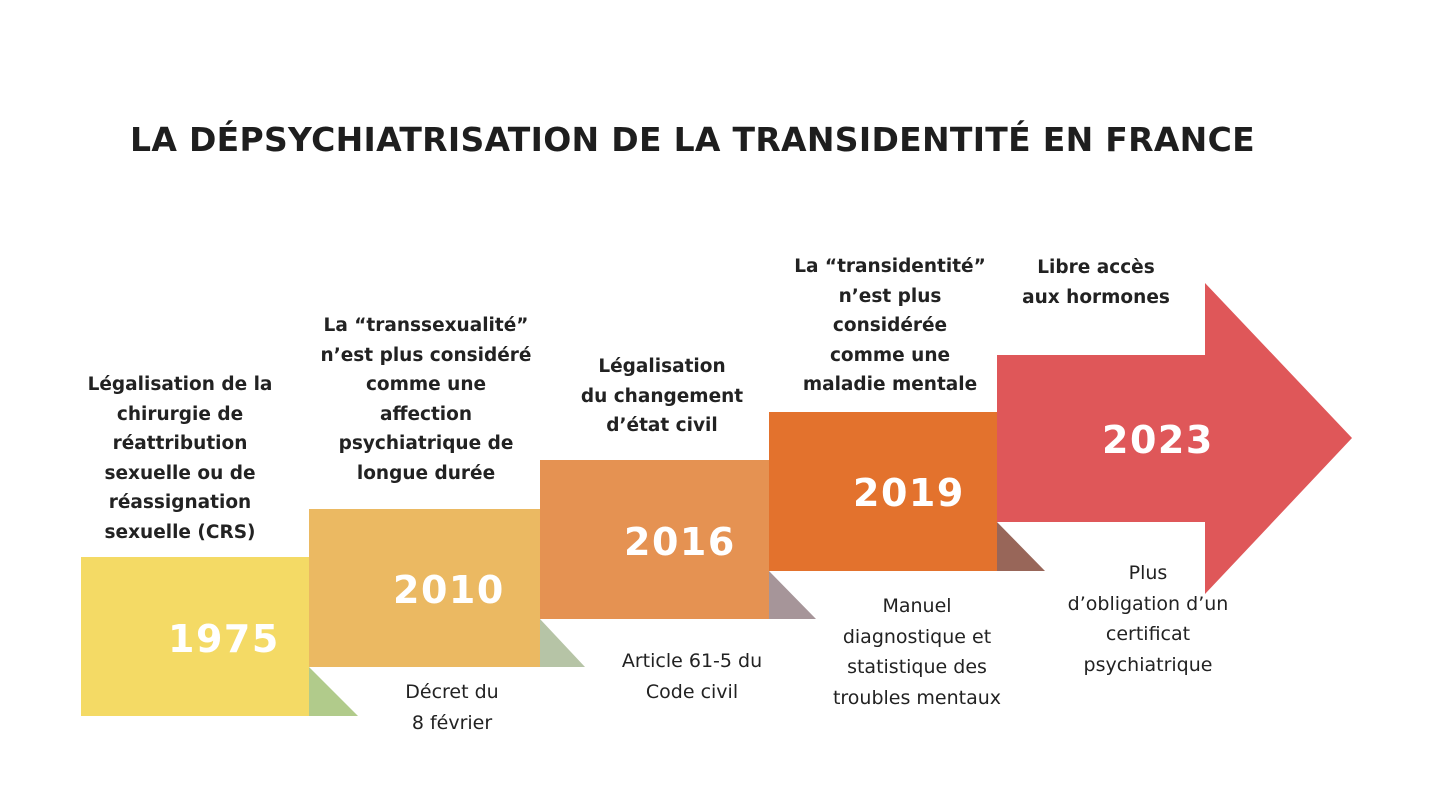 This screenshot has height=809, width=1440. What do you see at coordinates (1096, 282) in the screenshot?
I see `step-description-2023: Libre accès aux hormones` at bounding box center [1096, 282].